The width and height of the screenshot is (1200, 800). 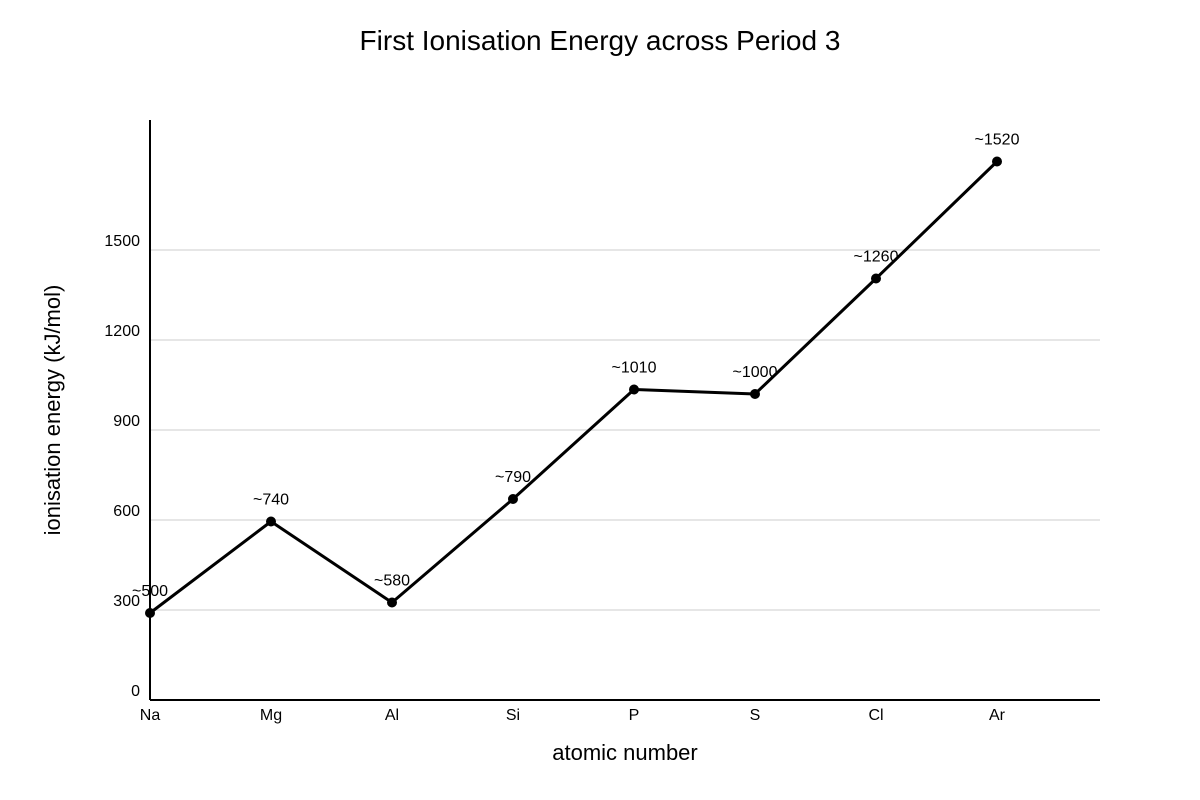 I want to click on x-tick-label: Si, so click(x=513, y=715).